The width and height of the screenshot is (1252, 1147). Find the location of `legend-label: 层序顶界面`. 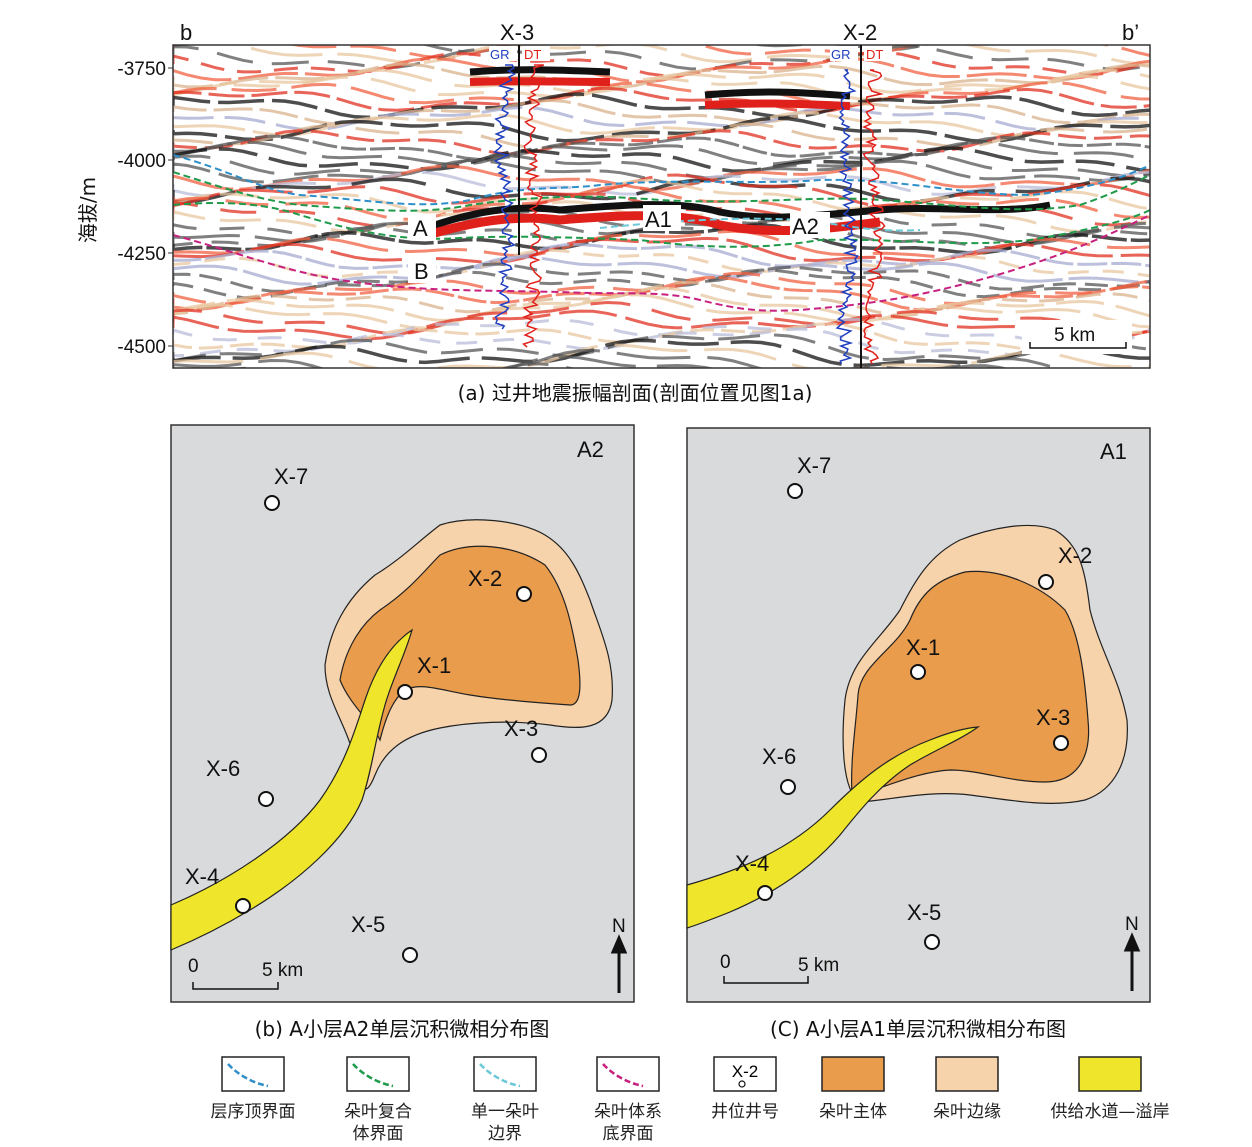

legend-label: 层序顶界面 is located at coordinates (253, 1112).